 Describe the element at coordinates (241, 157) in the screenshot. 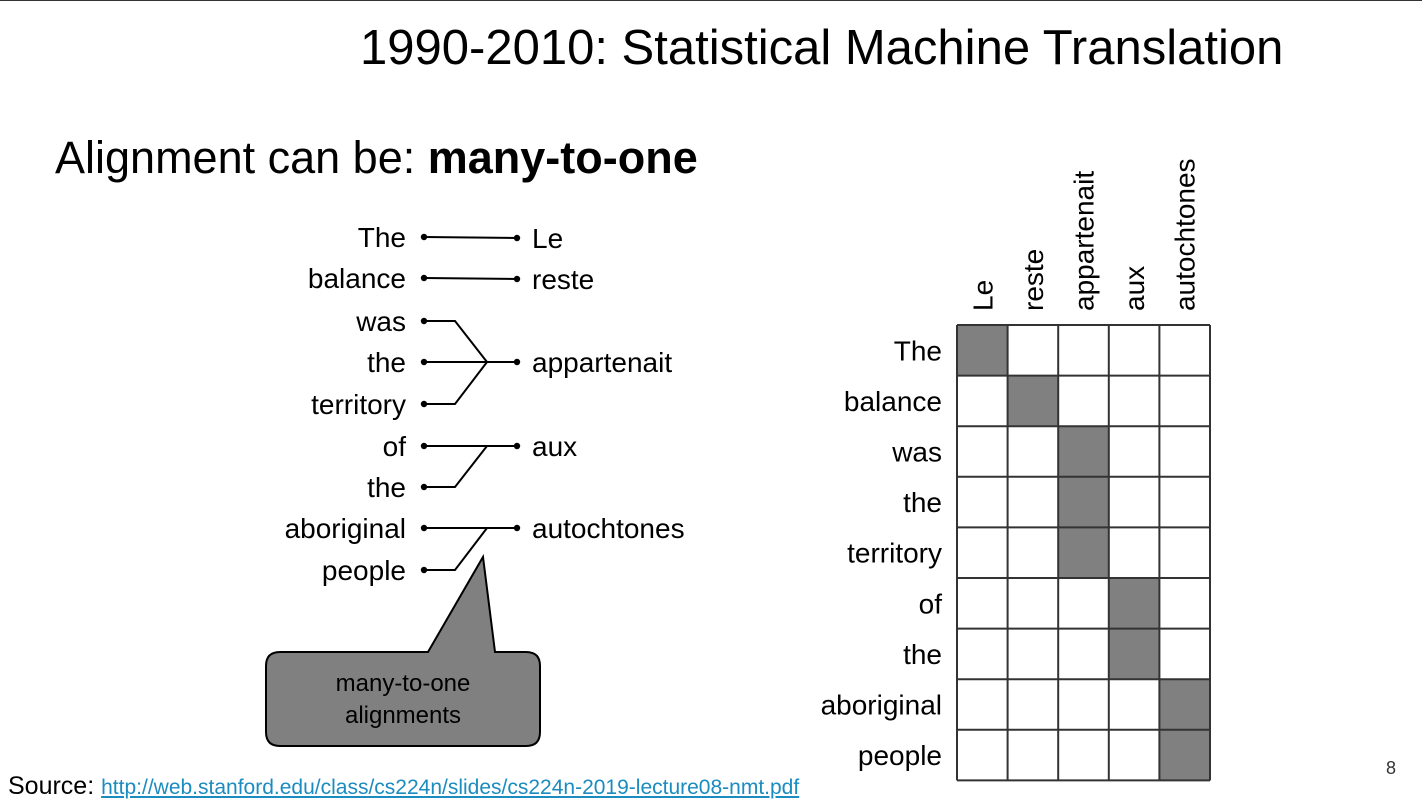

I see `subtitle-prefix: Alignment can be:` at that location.